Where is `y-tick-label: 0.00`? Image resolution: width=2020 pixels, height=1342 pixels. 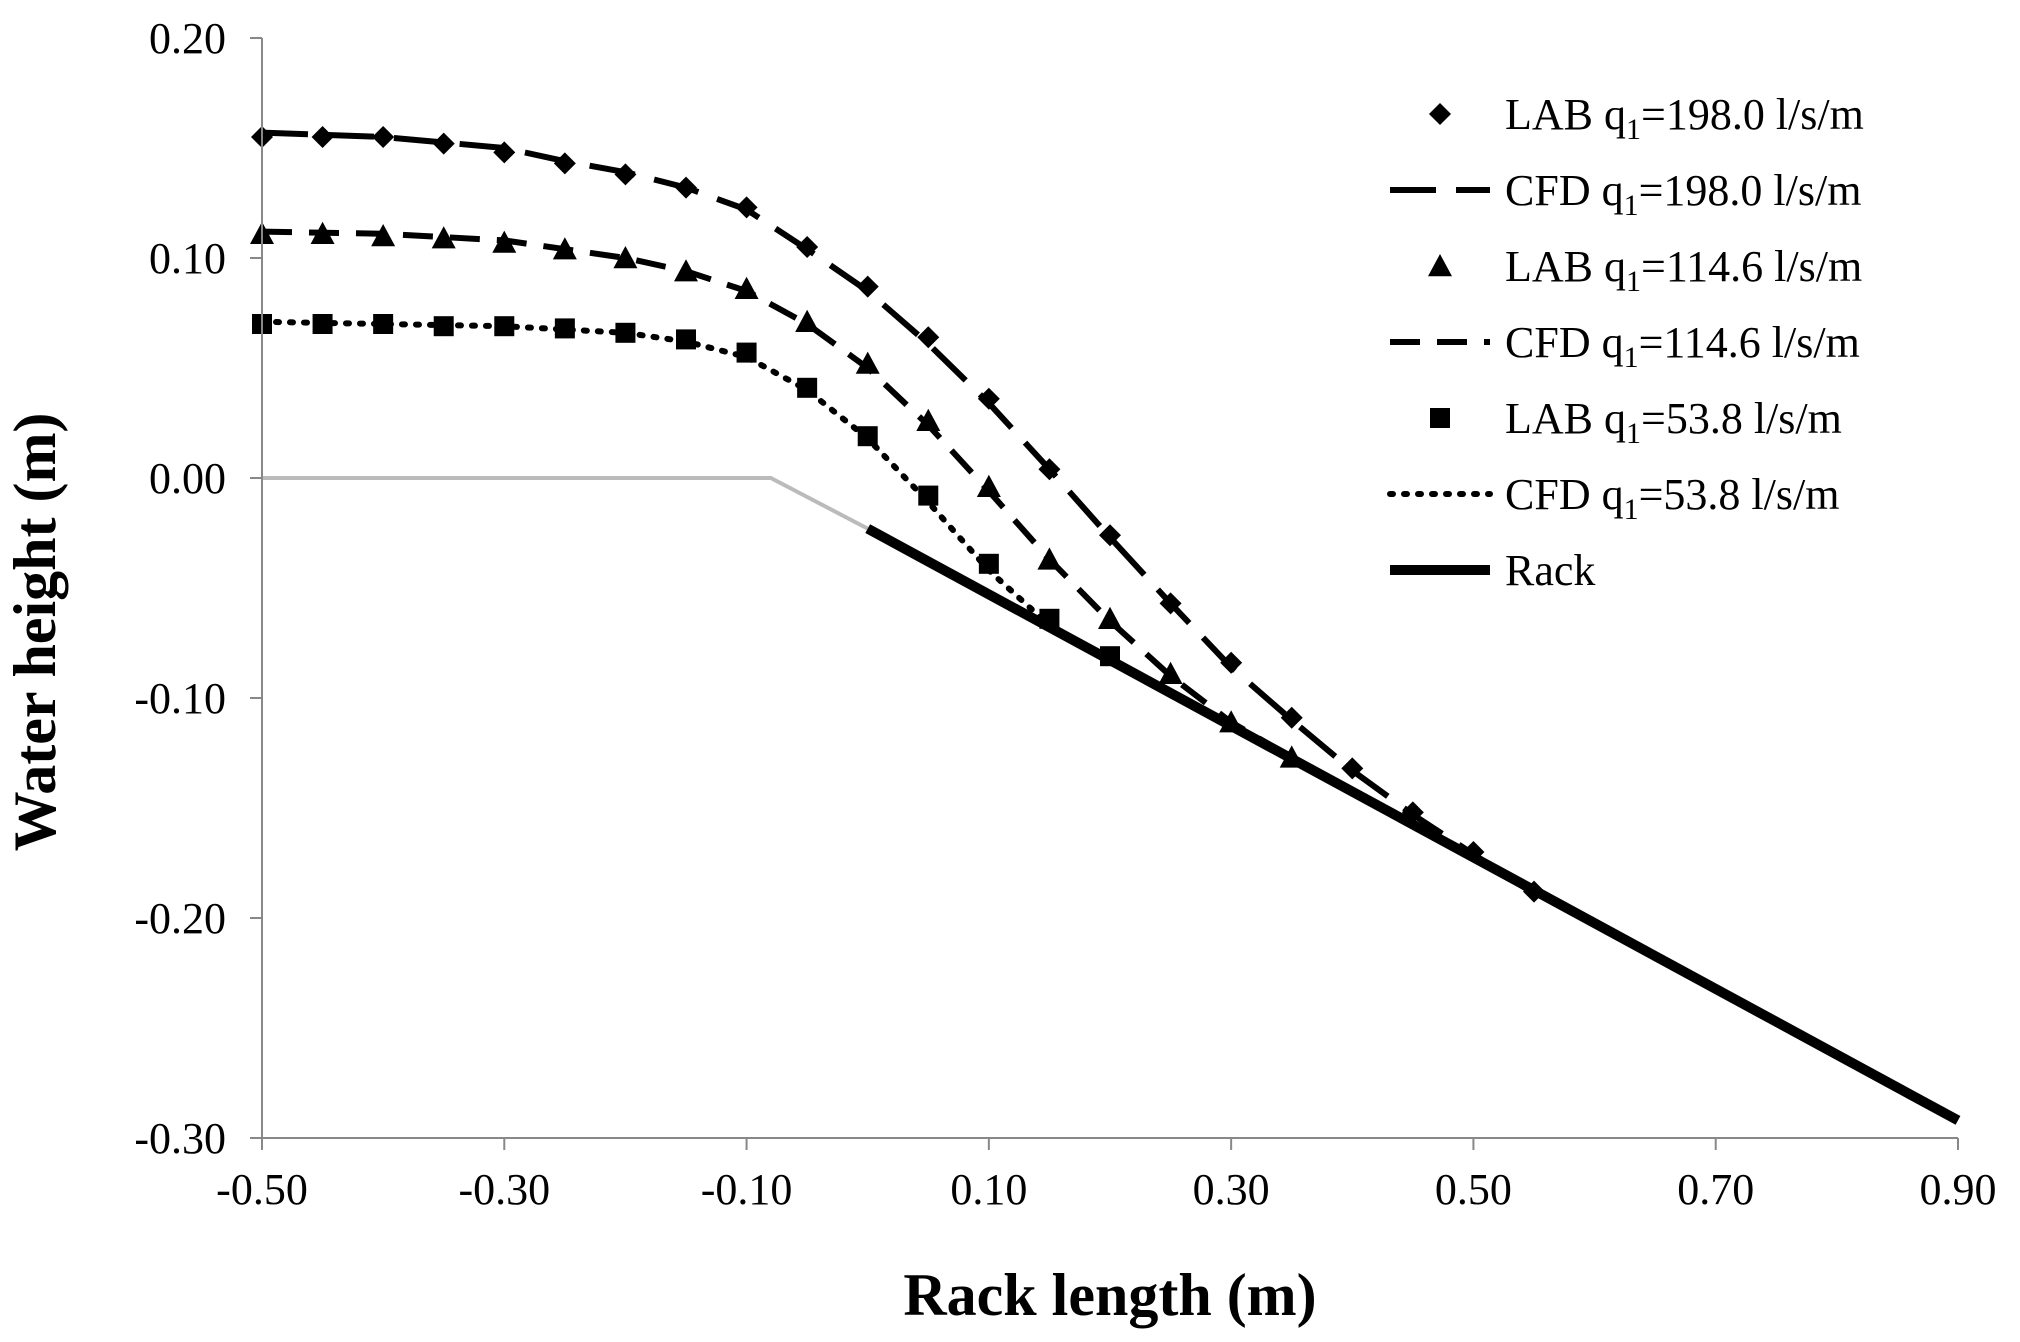
y-tick-label: 0.00 is located at coordinates (187, 478).